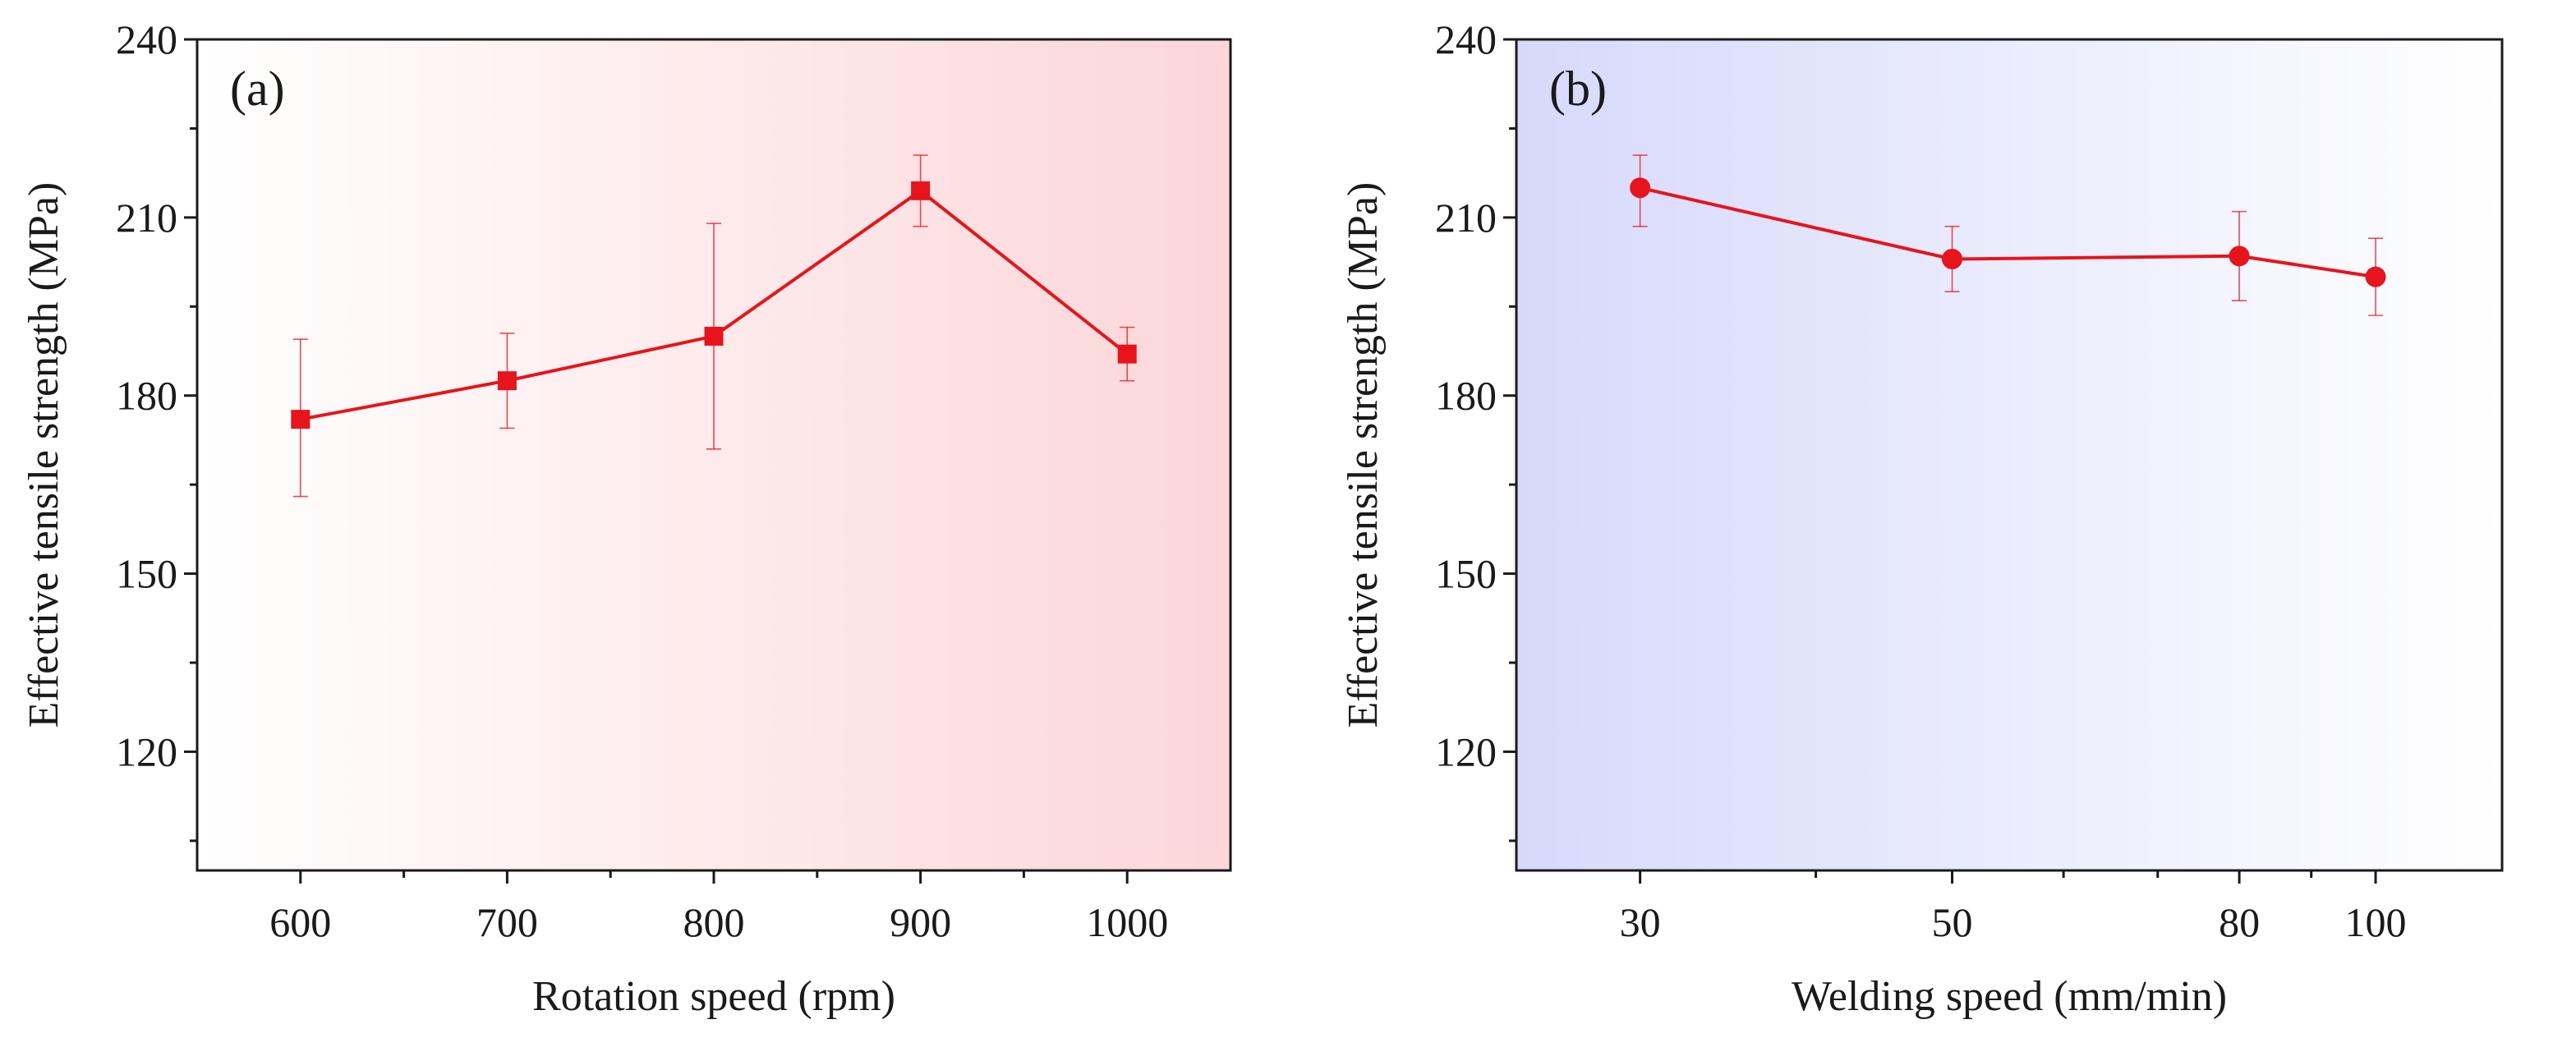 This screenshot has height=1047, width=2576. I want to click on panel-label: (a), so click(257, 89).